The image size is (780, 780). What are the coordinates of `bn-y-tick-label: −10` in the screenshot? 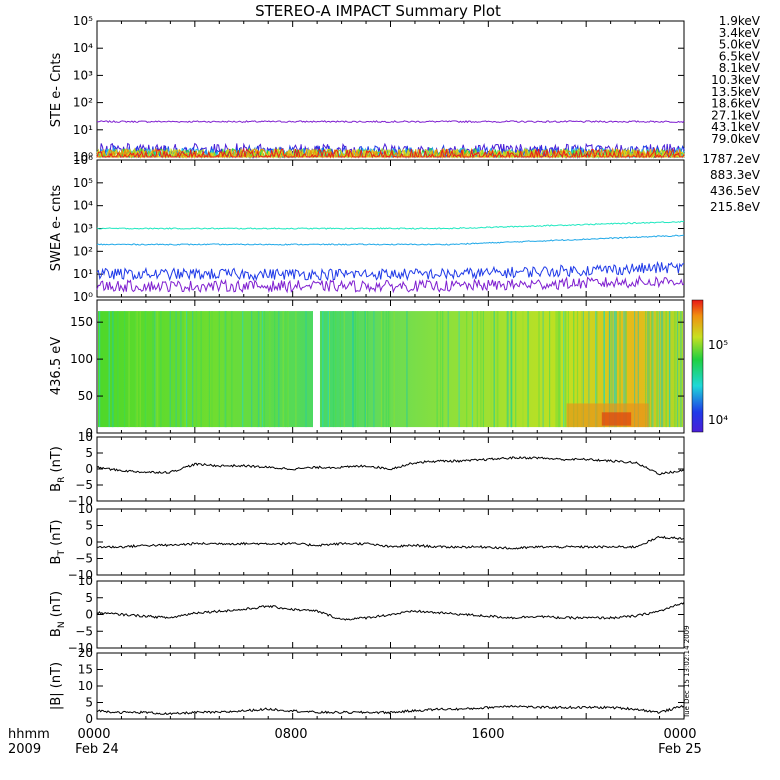 It's located at (80, 648).